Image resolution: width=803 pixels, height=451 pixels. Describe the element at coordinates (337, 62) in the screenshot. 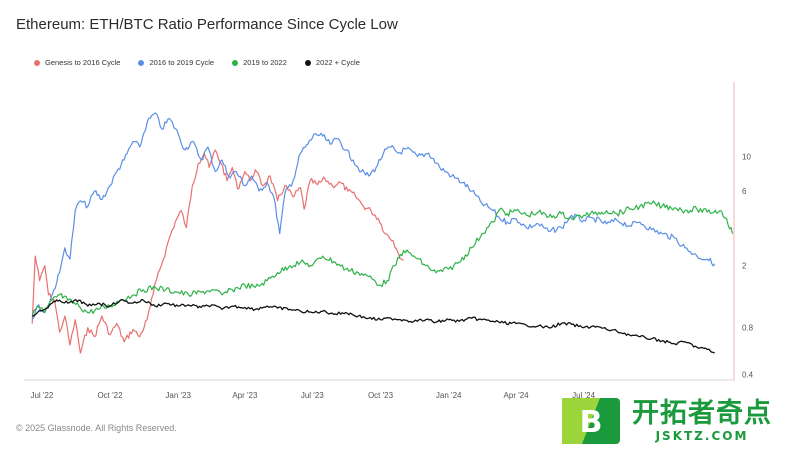

I see `legend-label: 2022 + Cycle` at that location.